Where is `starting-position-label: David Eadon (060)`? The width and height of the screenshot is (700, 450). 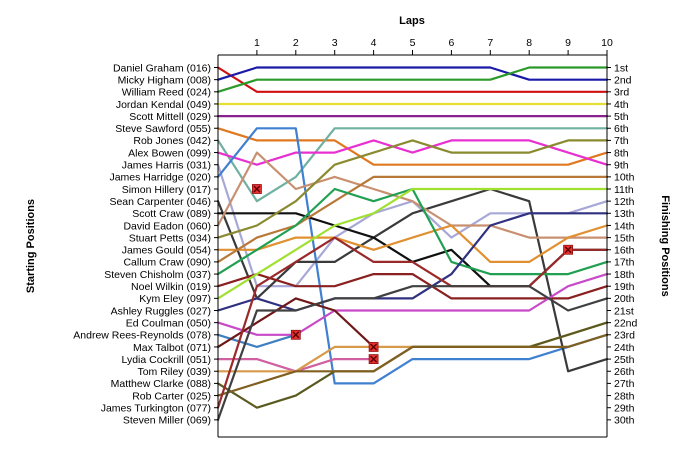
starting-position-label: David Eadon (060) is located at coordinates (167, 226).